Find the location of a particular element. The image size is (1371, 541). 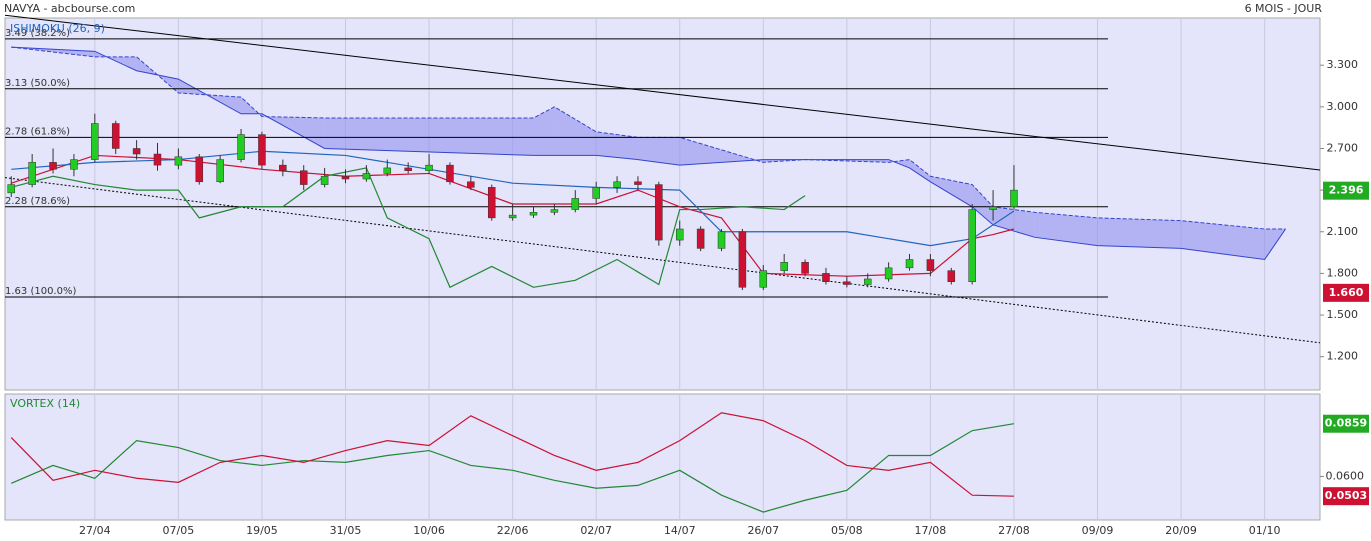

level-label: 2.78 (61.8%) is located at coordinates (37, 131).